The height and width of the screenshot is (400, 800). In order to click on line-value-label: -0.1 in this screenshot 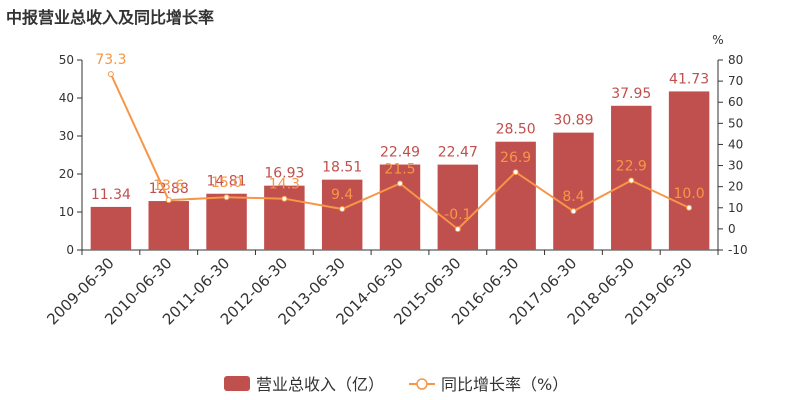, I will do `click(457, 215)`.